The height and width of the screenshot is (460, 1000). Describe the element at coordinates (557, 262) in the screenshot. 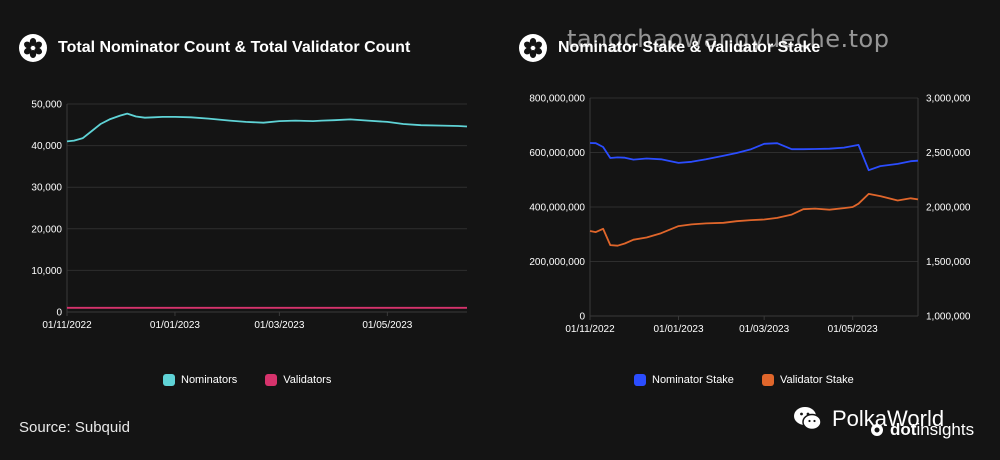

I see `y-tick-label: 200,000,000` at that location.